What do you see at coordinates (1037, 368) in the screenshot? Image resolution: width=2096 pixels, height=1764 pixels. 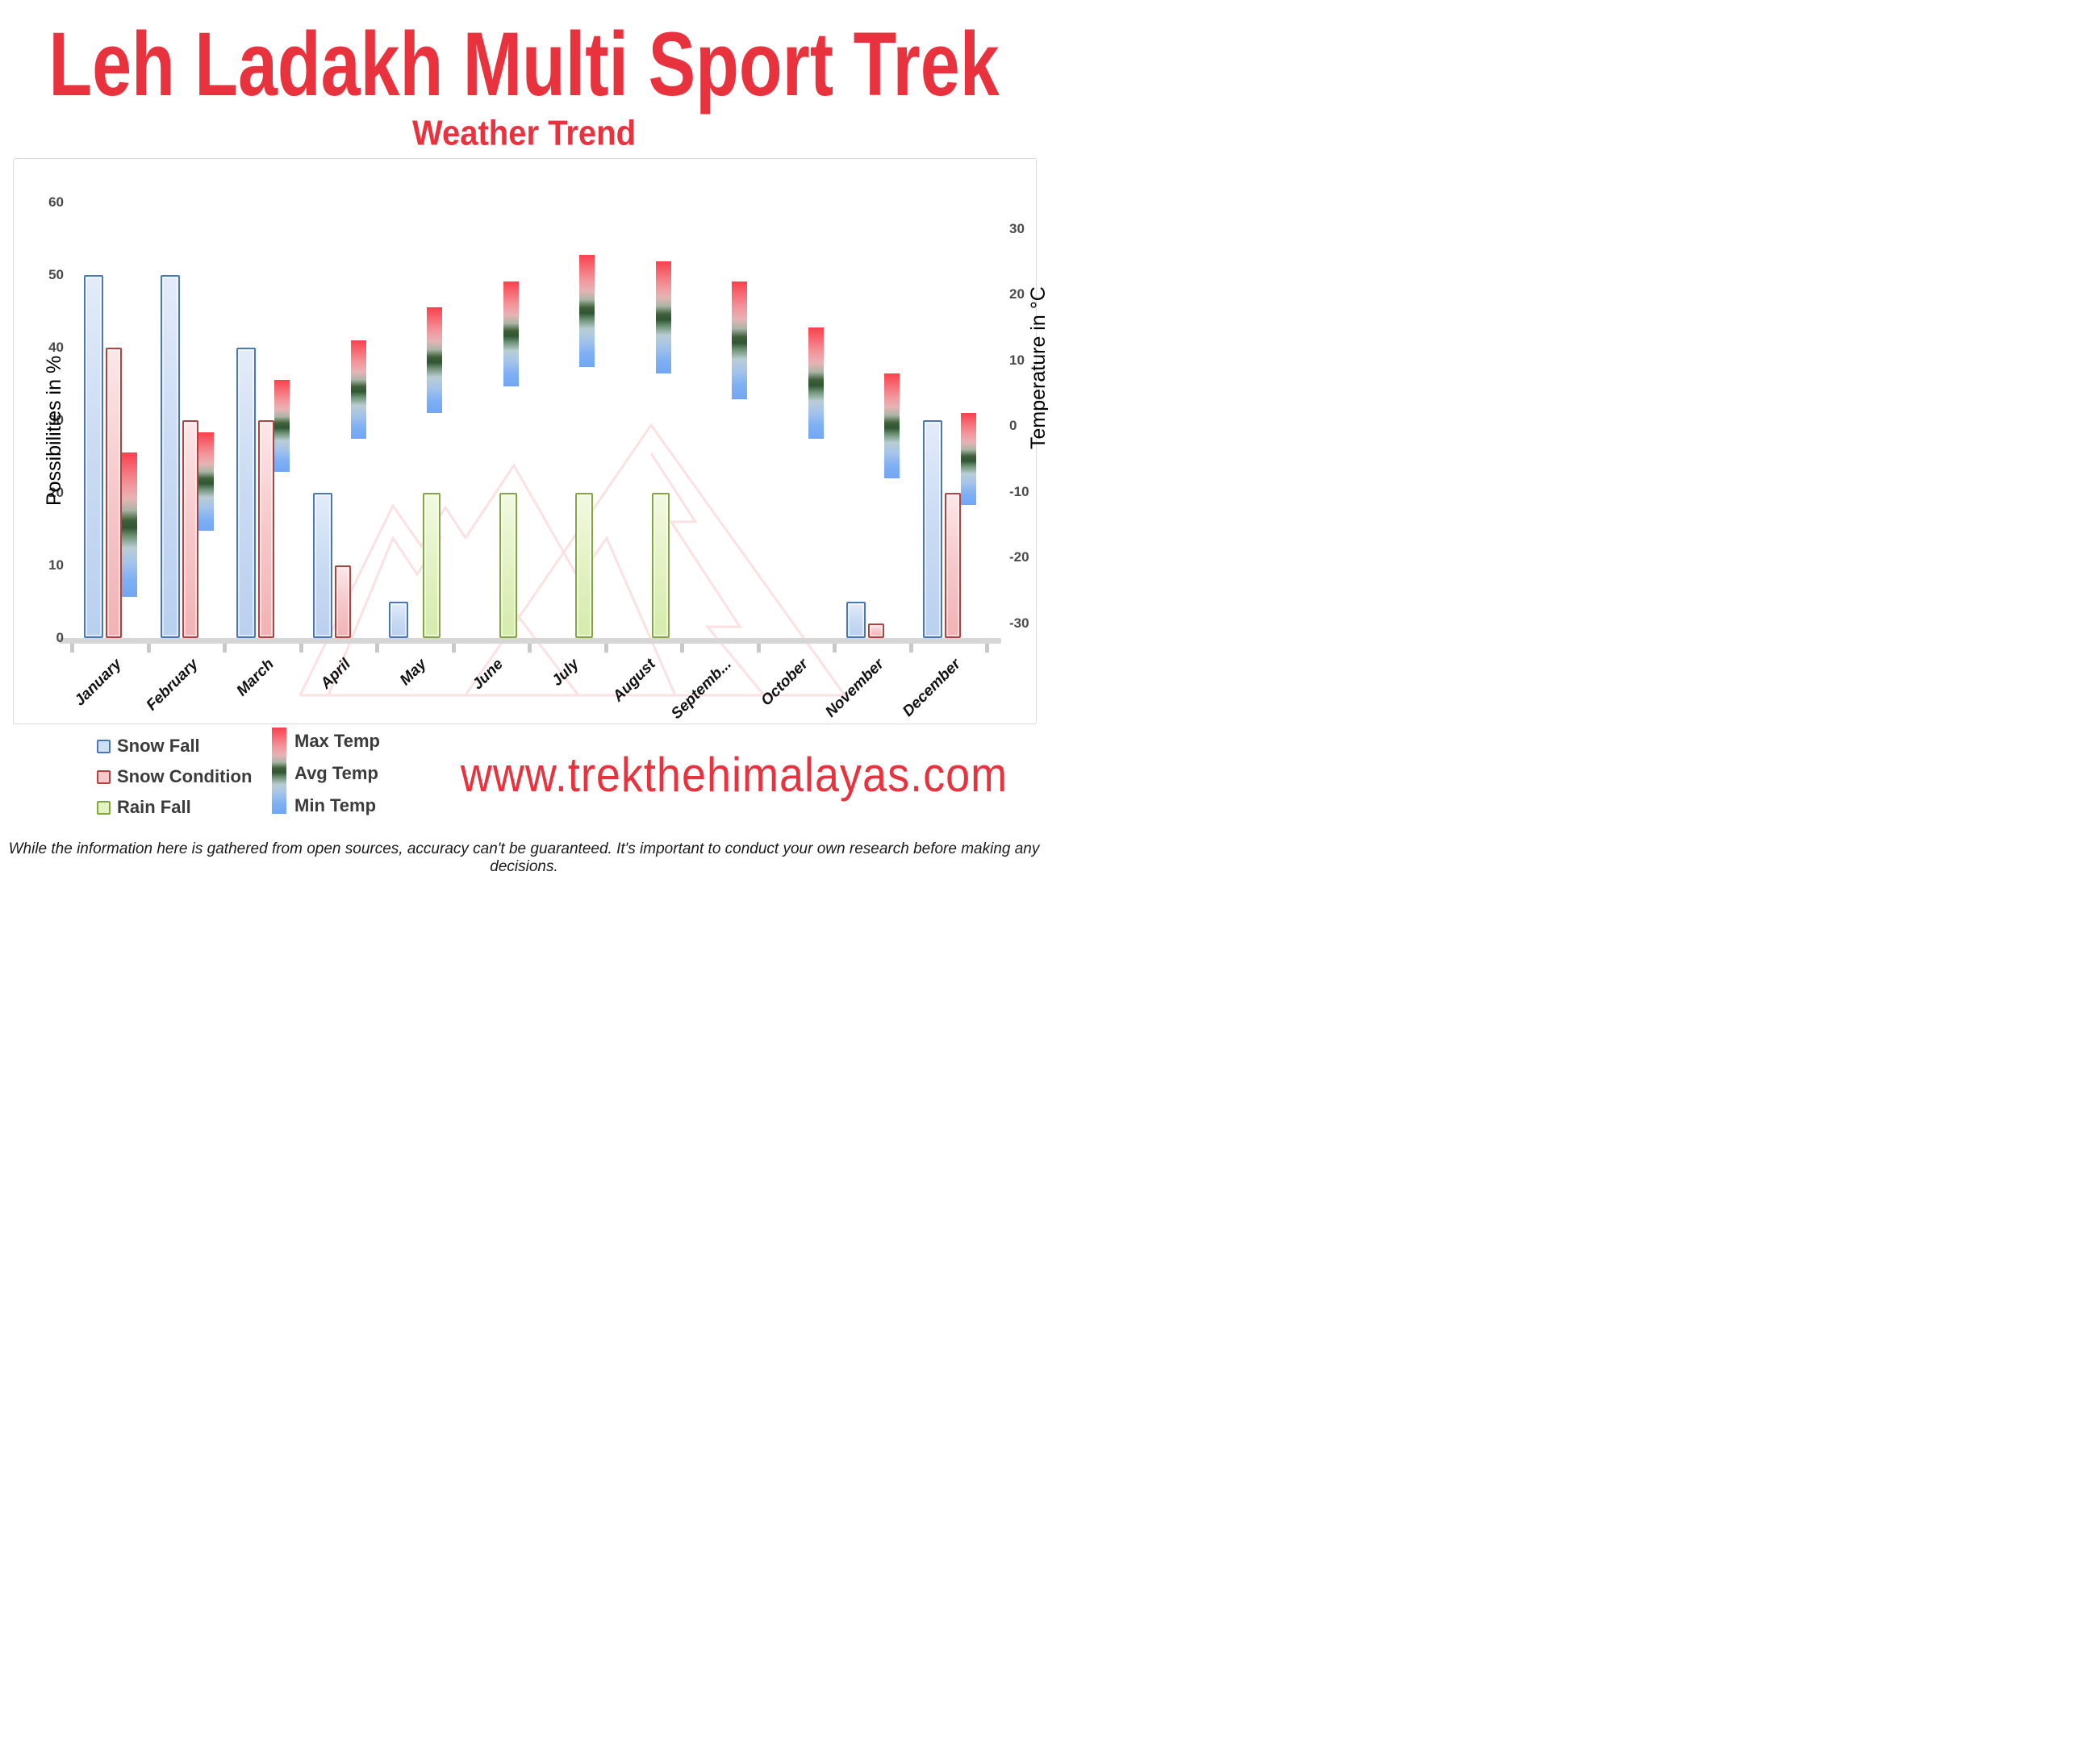 I see `right-axis-title: Temperature in °C` at bounding box center [1037, 368].